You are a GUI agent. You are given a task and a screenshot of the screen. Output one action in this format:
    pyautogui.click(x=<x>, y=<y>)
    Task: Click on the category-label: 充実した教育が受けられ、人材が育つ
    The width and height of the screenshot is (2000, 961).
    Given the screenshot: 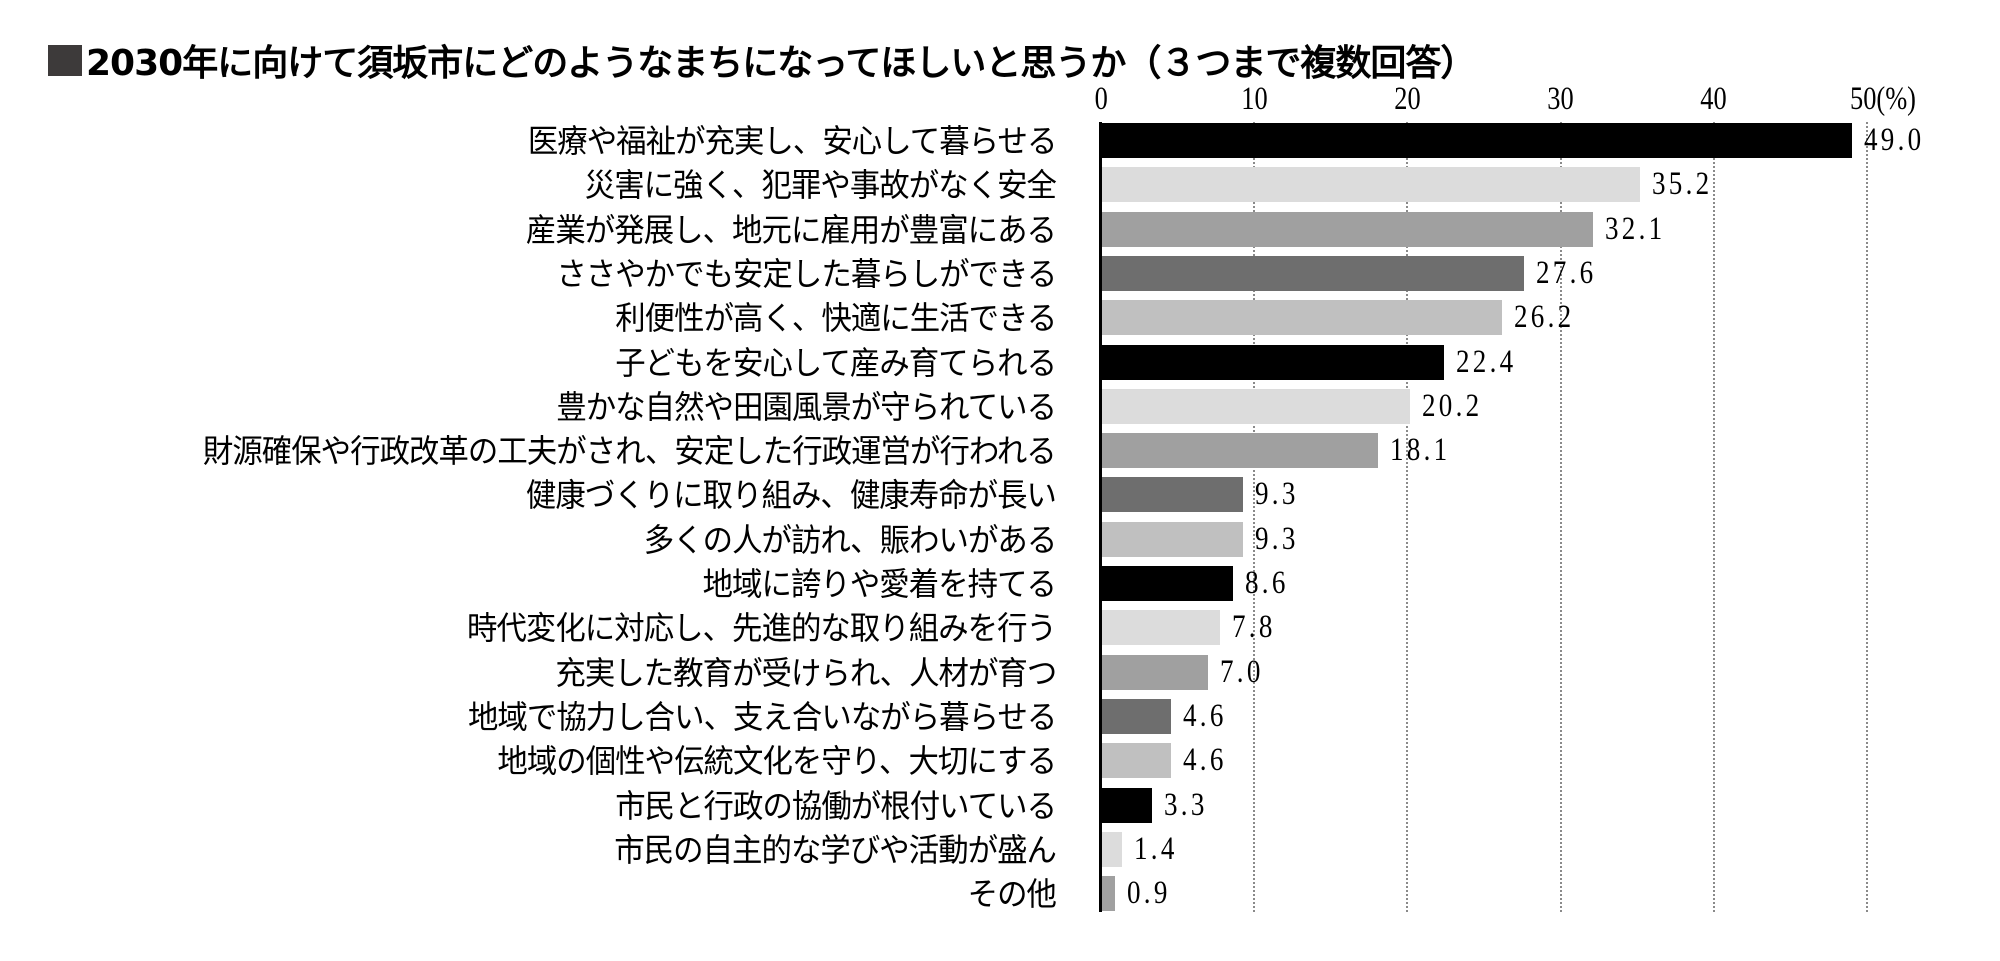 What is the action you would take?
    pyautogui.click(x=806, y=672)
    